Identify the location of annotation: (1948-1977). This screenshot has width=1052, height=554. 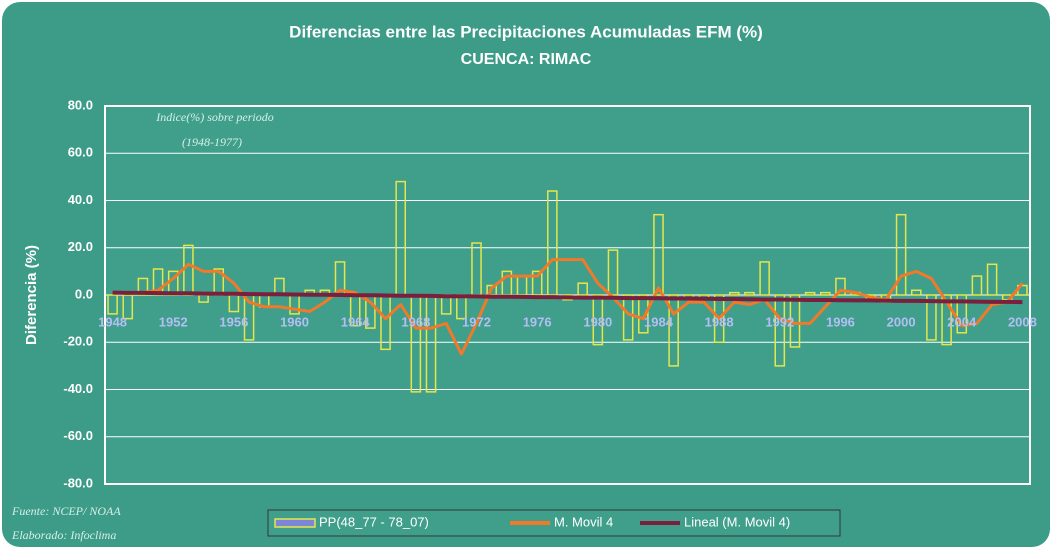
(212, 142).